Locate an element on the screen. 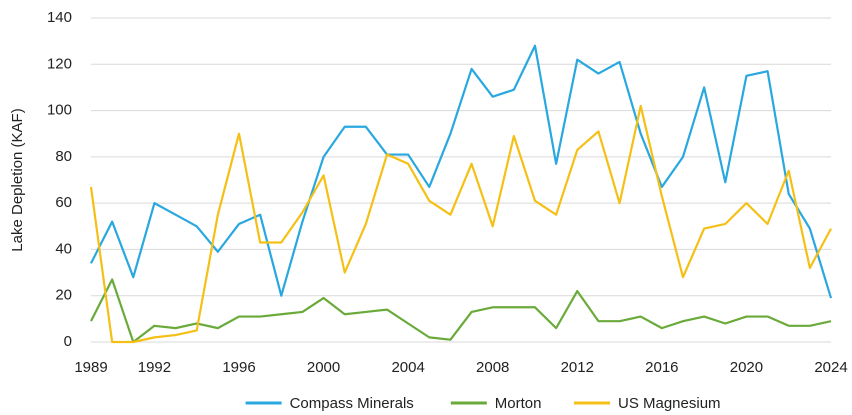 The width and height of the screenshot is (852, 415). x-tick-label: 1992 is located at coordinates (154, 367).